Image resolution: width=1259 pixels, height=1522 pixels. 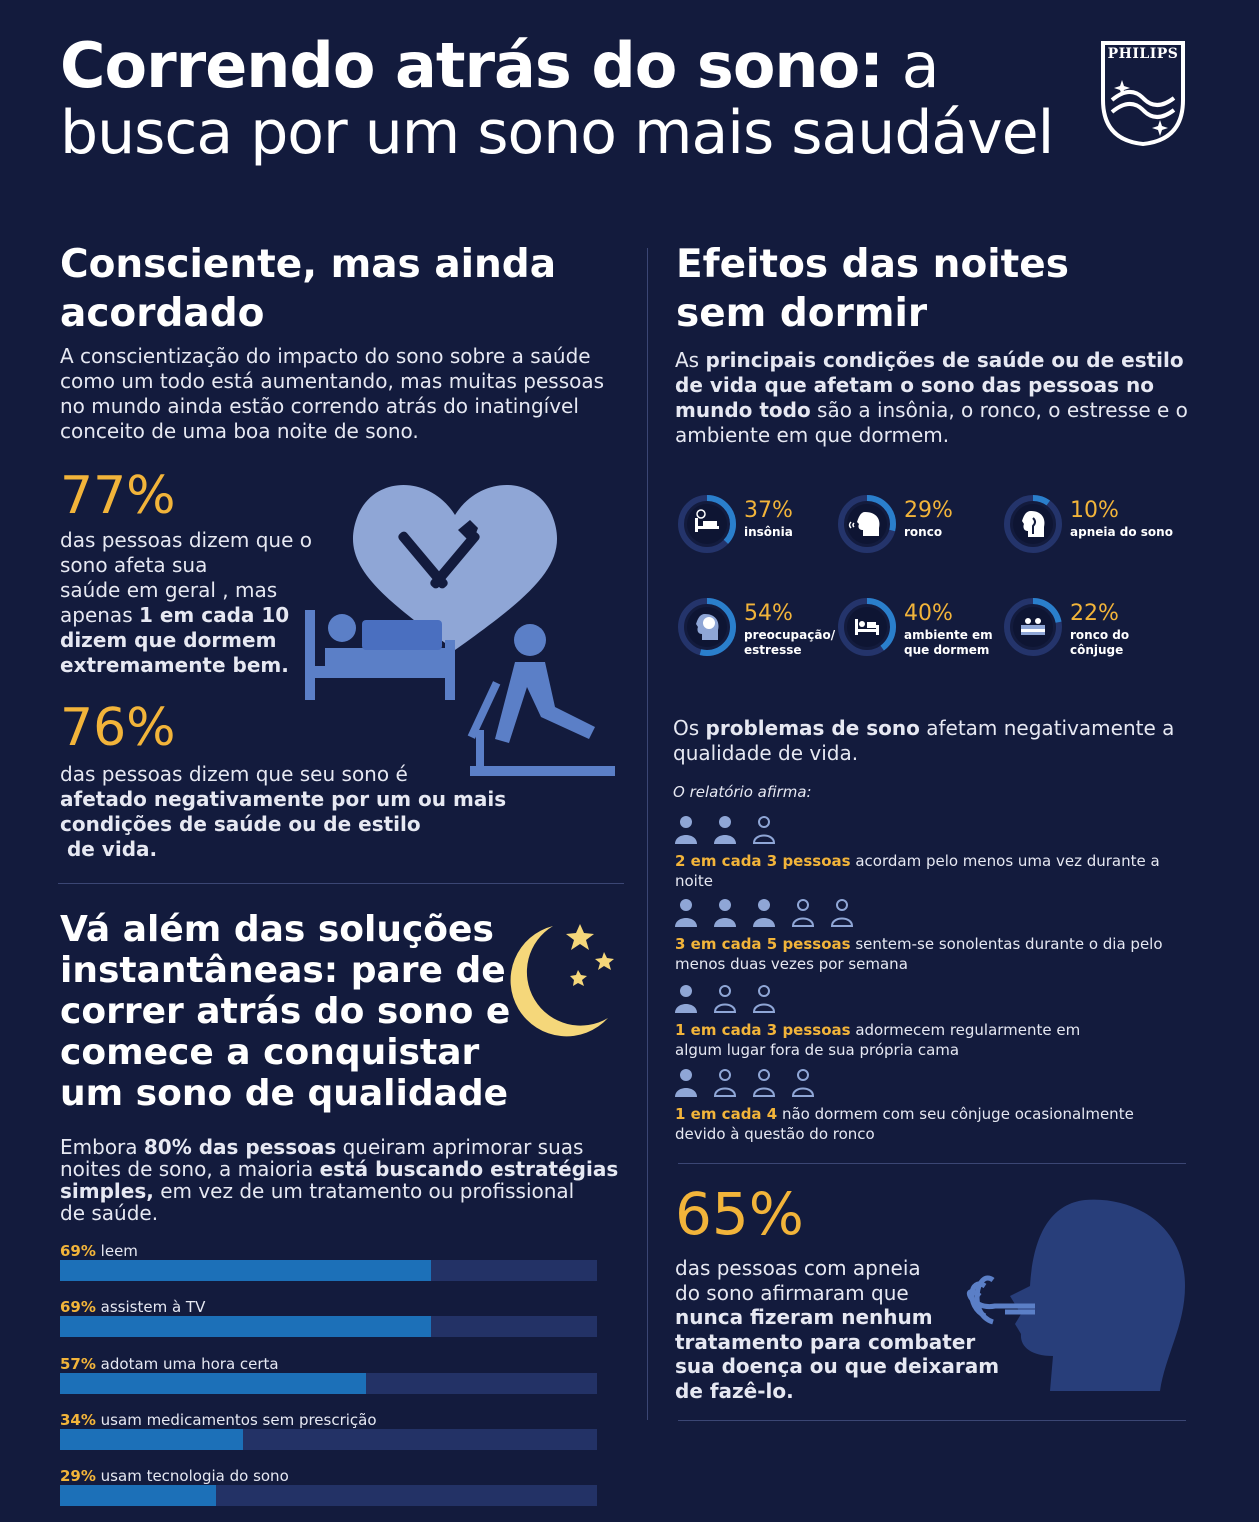 I want to click on breathing-head-icon, so click(x=1072, y=1293).